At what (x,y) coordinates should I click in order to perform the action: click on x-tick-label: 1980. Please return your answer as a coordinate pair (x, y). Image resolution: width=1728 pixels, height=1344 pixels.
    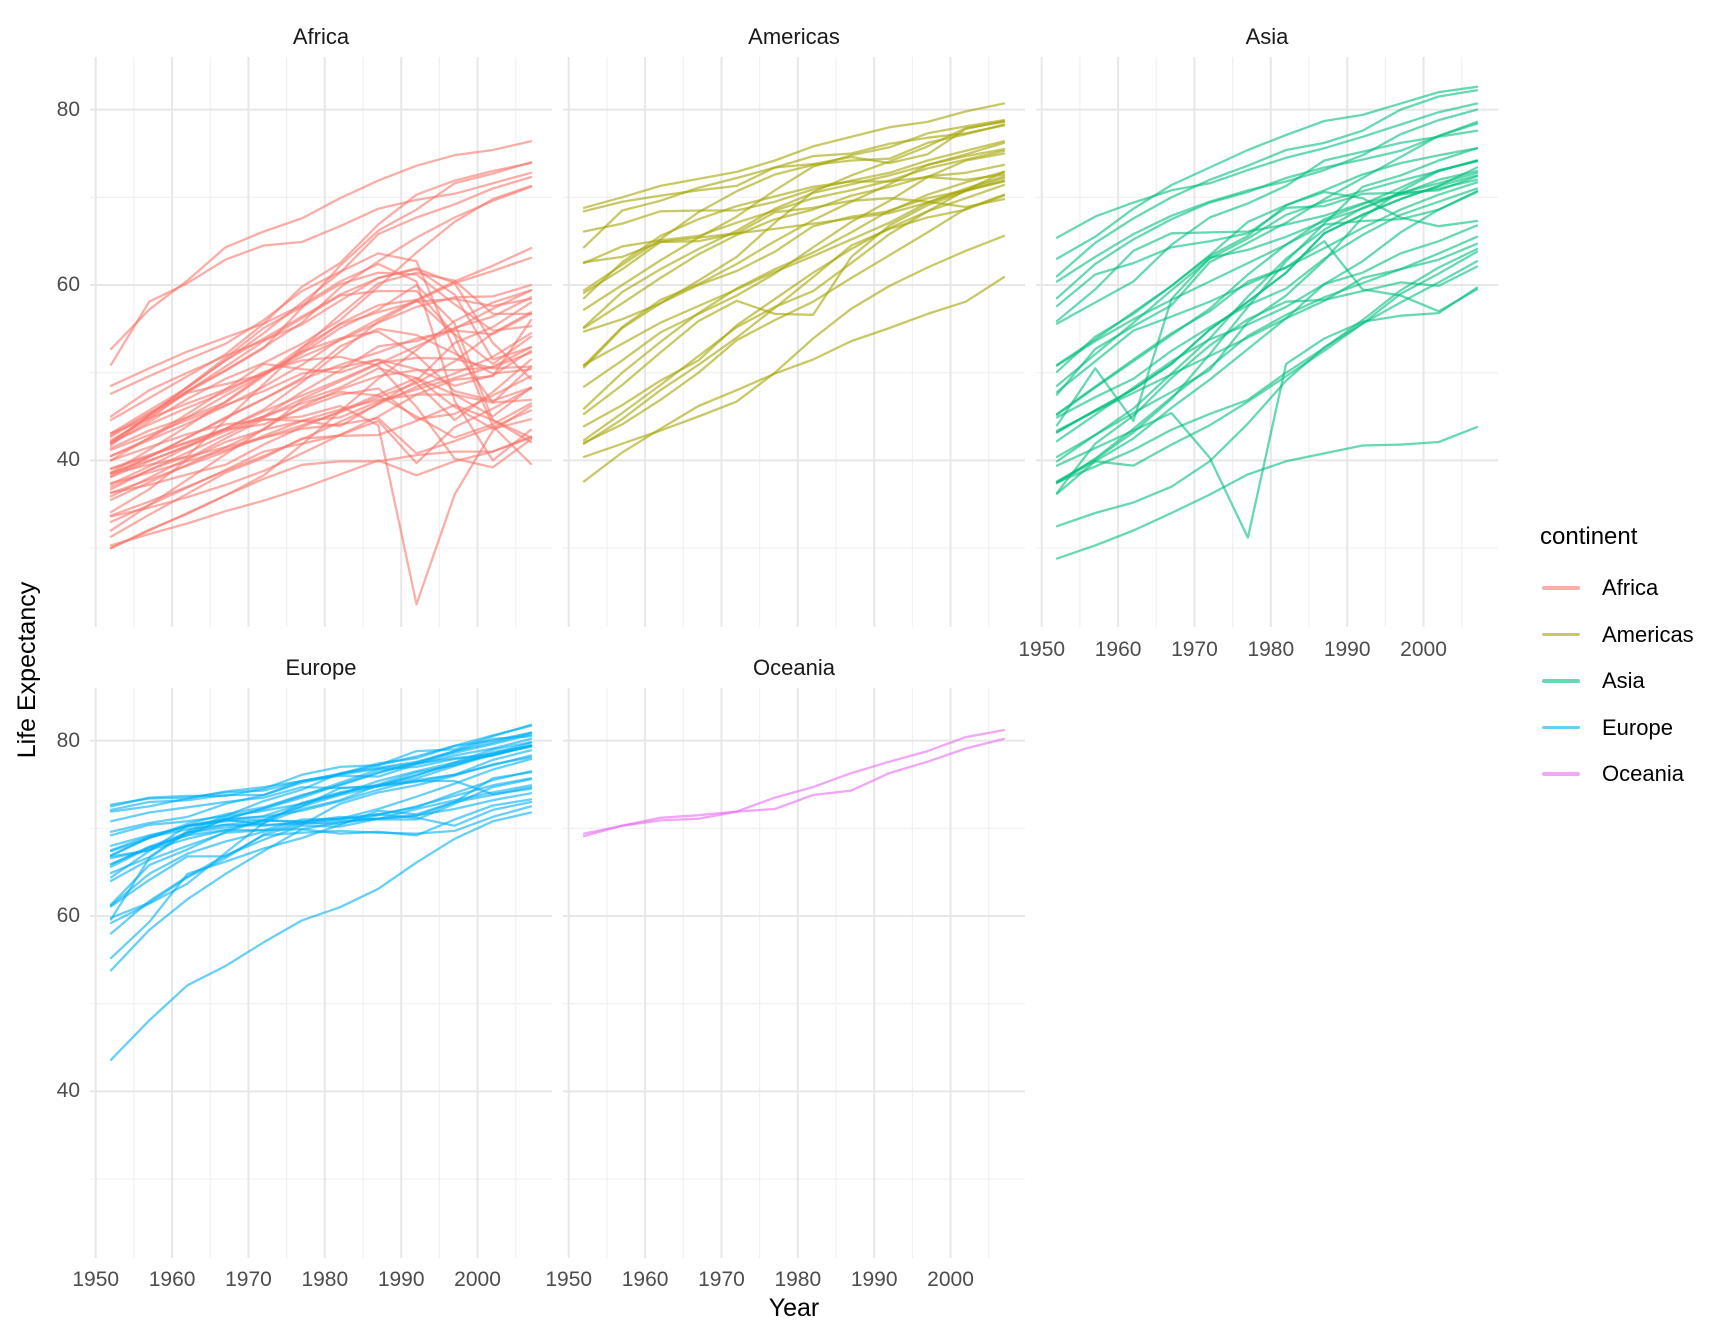
    Looking at the image, I should click on (798, 1279).